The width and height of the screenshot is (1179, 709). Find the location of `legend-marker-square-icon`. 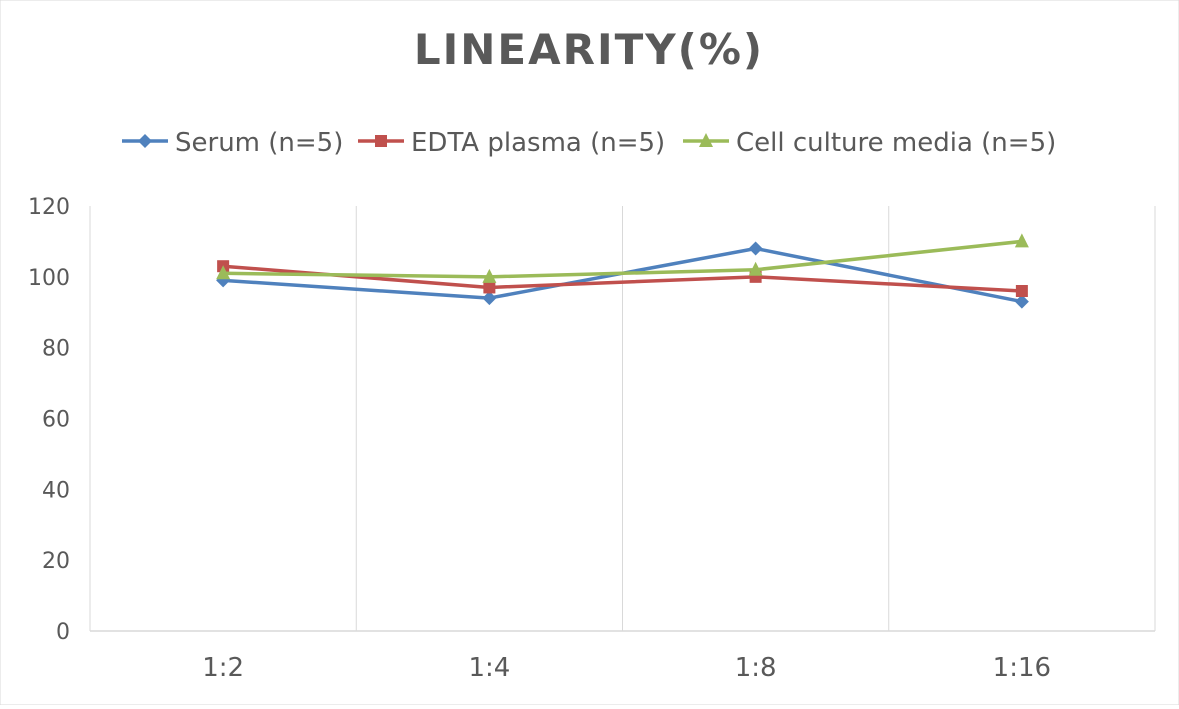

legend-marker-square-icon is located at coordinates (381, 141).